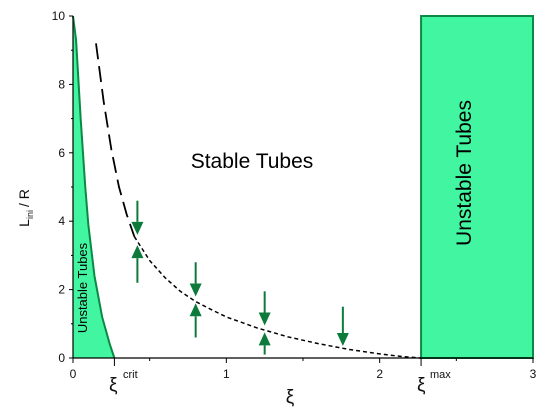 This screenshot has height=410, width=538. I want to click on y-tick-label: 0, so click(61, 358).